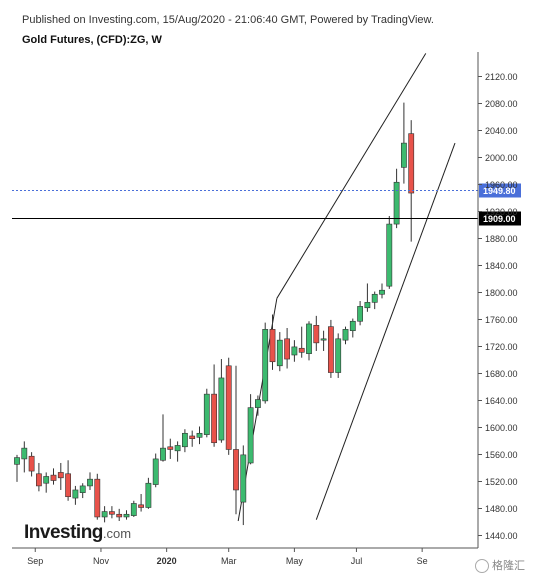 Image resolution: width=533 pixels, height=578 pixels. Describe the element at coordinates (501, 77) in the screenshot. I see `y-tick-label: 2120.00` at that location.